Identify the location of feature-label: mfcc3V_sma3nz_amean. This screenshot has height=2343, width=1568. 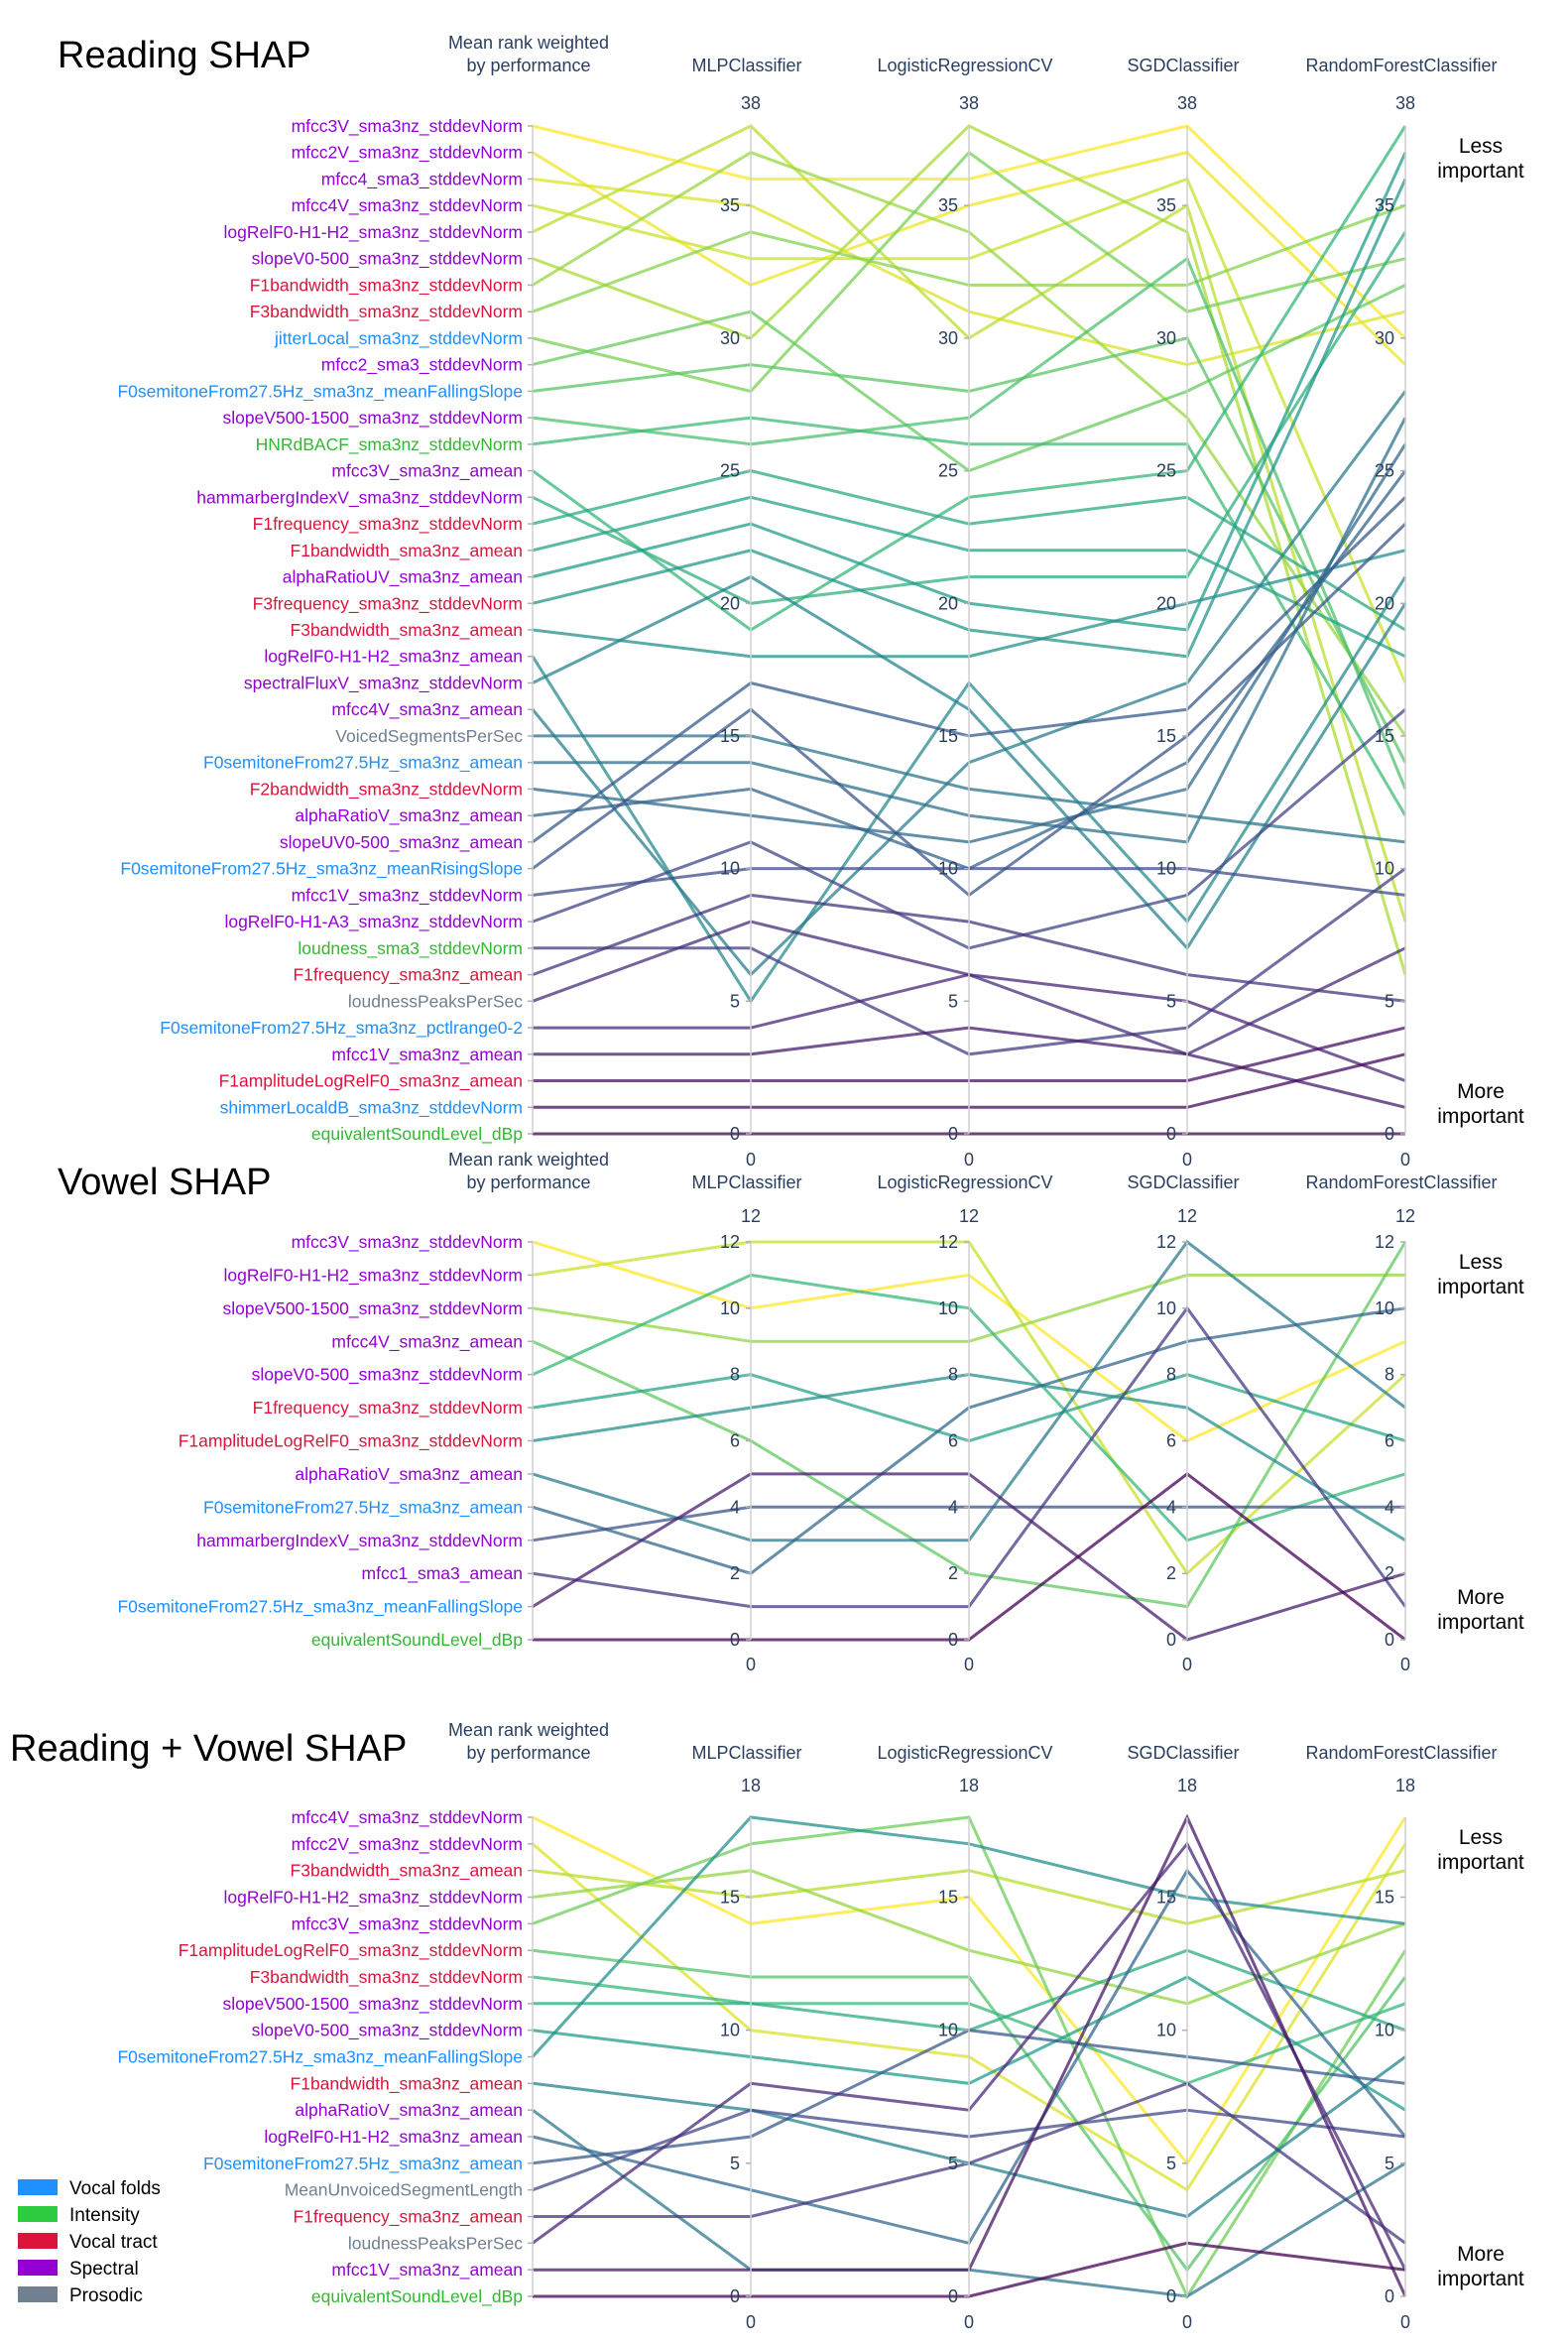
(427, 471).